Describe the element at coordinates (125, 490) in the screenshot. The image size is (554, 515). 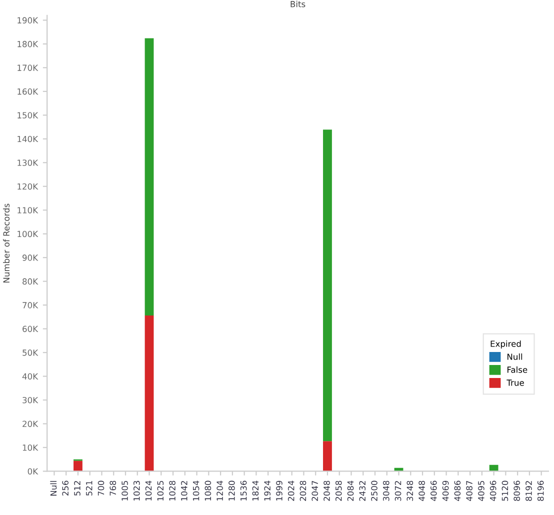
I see `x-tick-label: 1005` at that location.